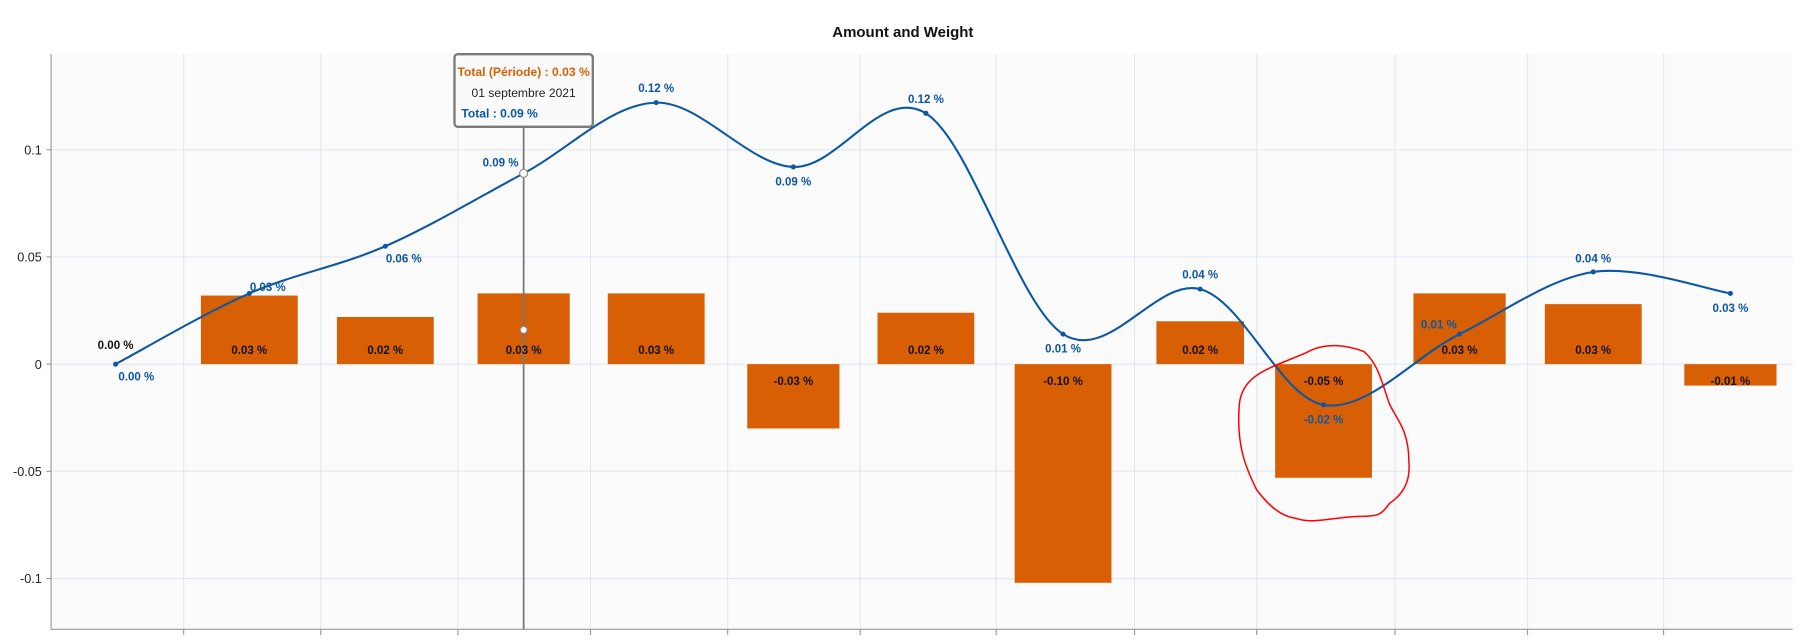 The image size is (1808, 642). Describe the element at coordinates (31, 579) in the screenshot. I see `y-tick-label: -0.1` at that location.